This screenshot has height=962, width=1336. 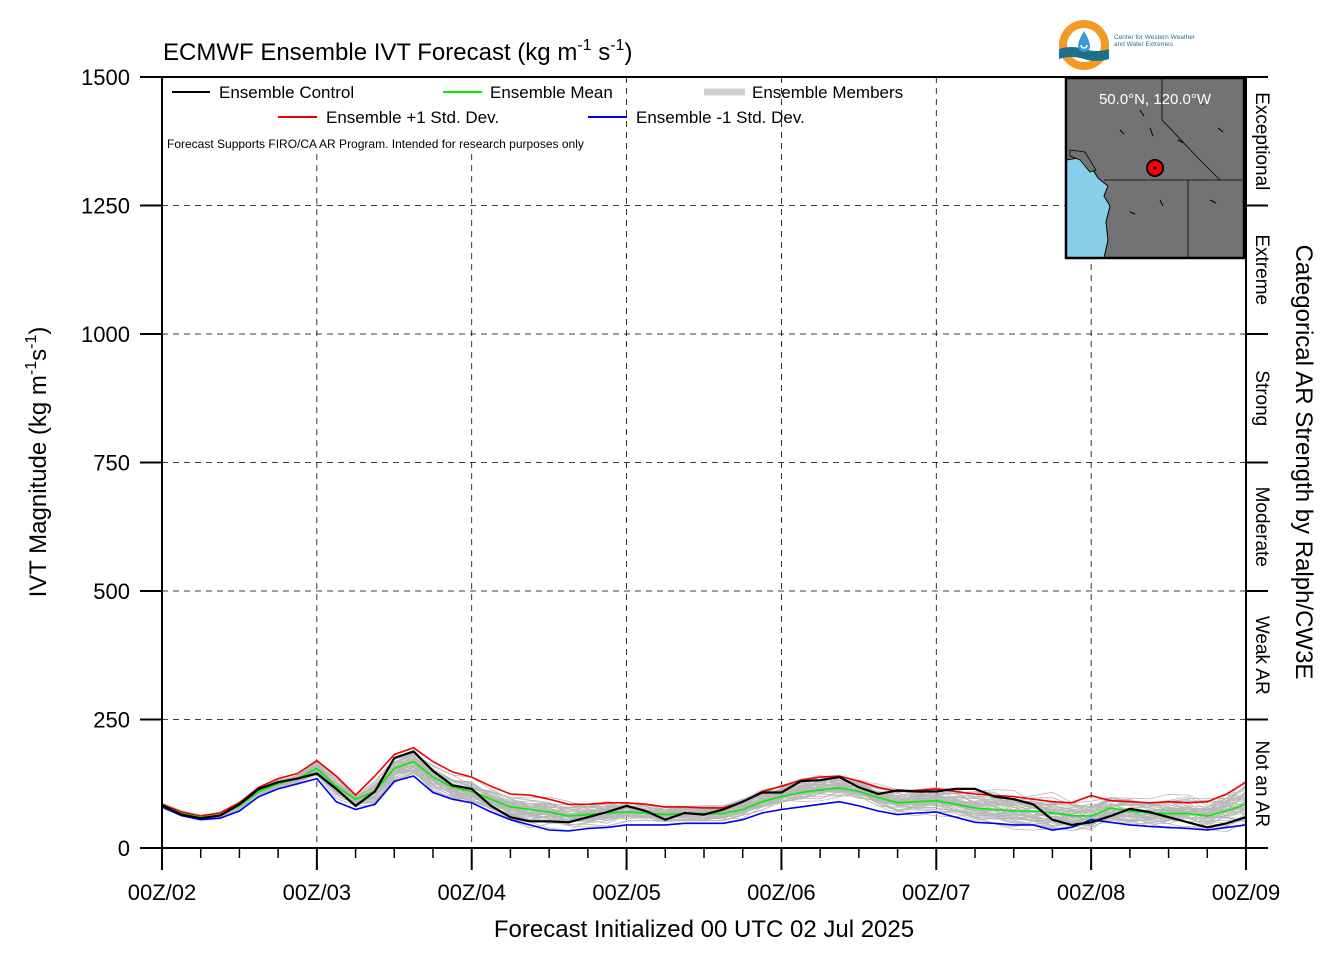 I want to click on x-tick-label: 00Z/05, so click(x=626, y=892).